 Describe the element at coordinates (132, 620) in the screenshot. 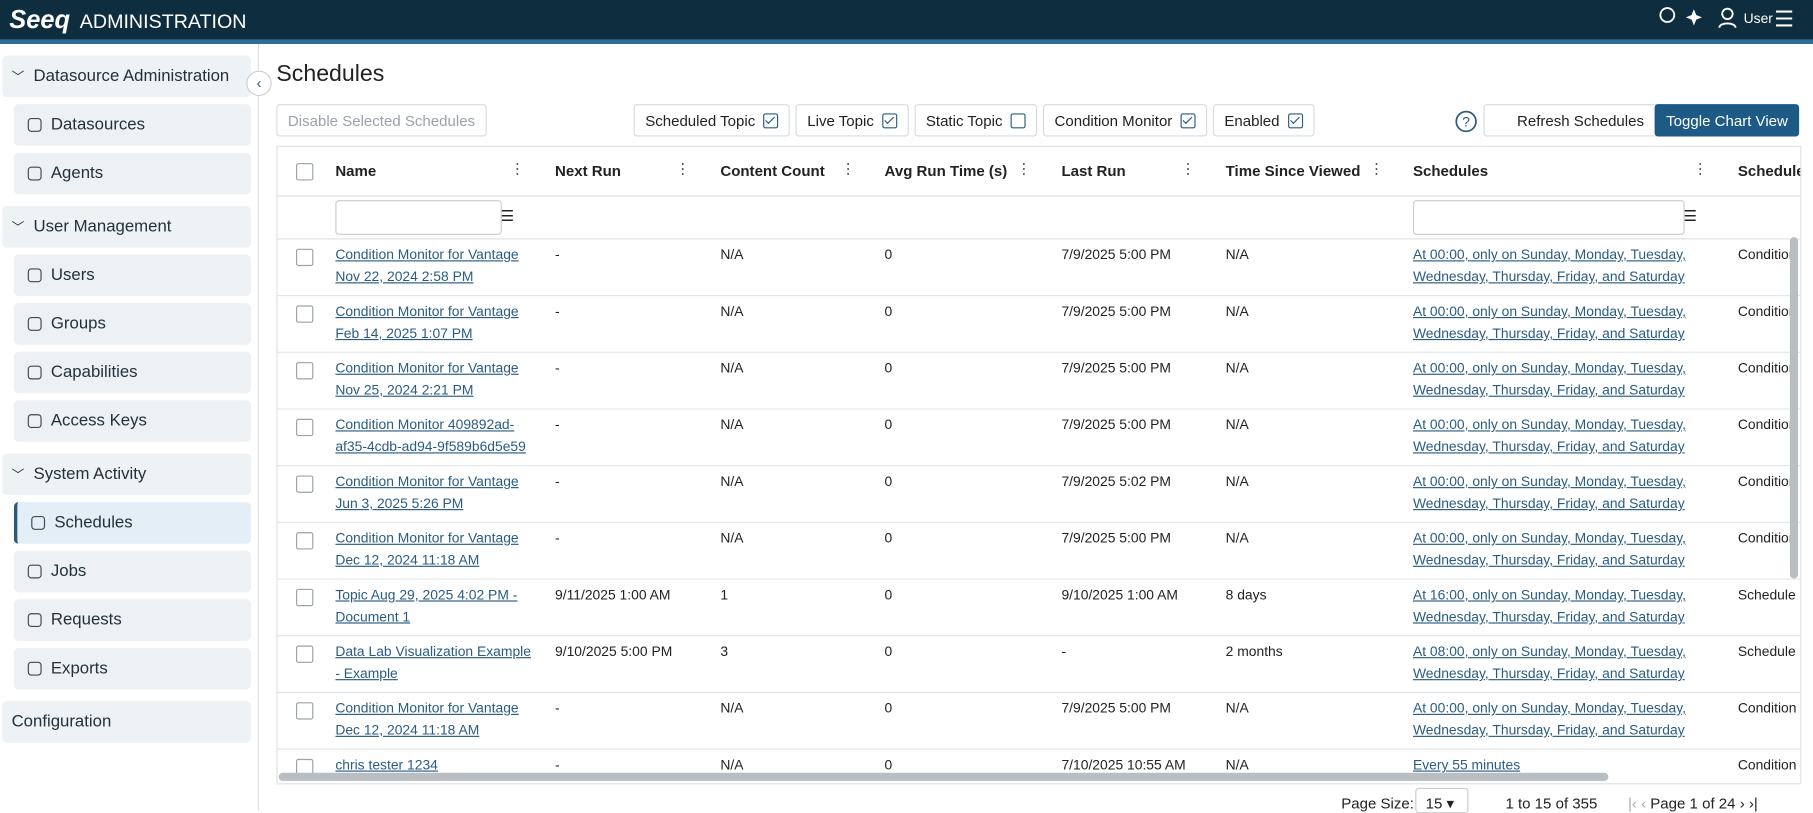

I see `nav-item: Requests` at that location.